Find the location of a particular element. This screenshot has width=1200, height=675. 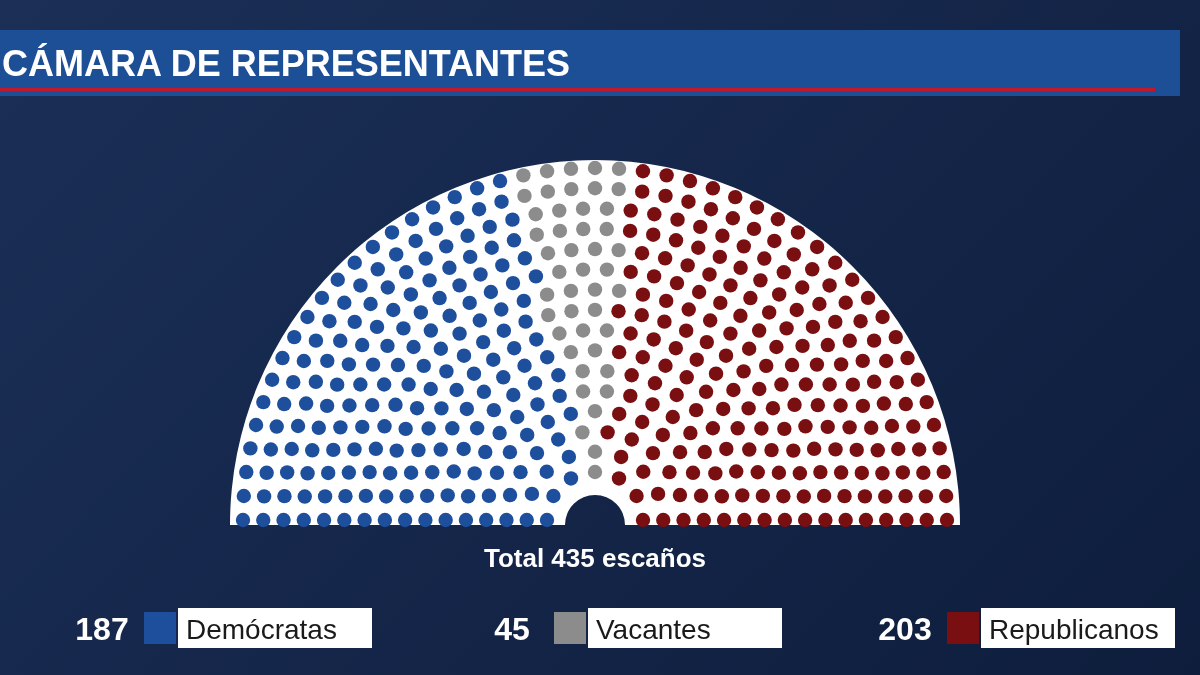

category-label: Demócratas is located at coordinates (261, 629).